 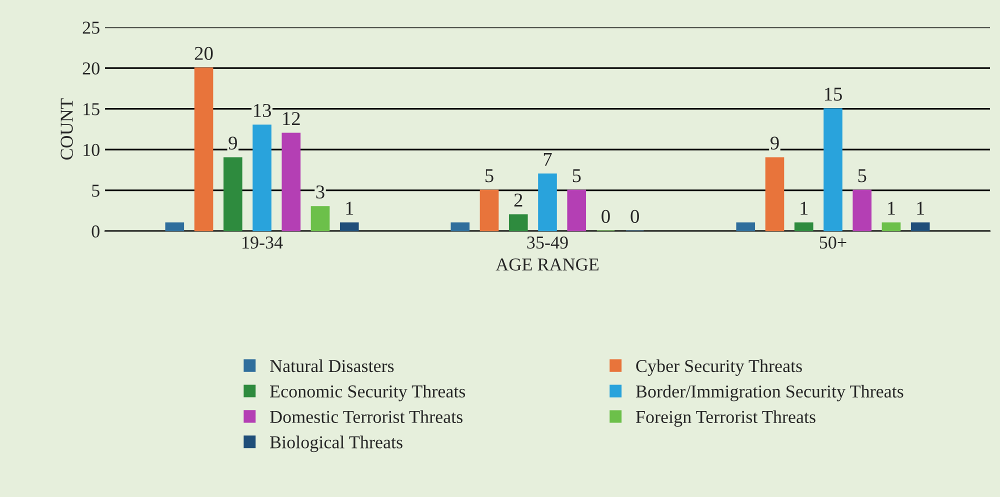 I want to click on y-tick-label: 25, so click(x=91, y=28).